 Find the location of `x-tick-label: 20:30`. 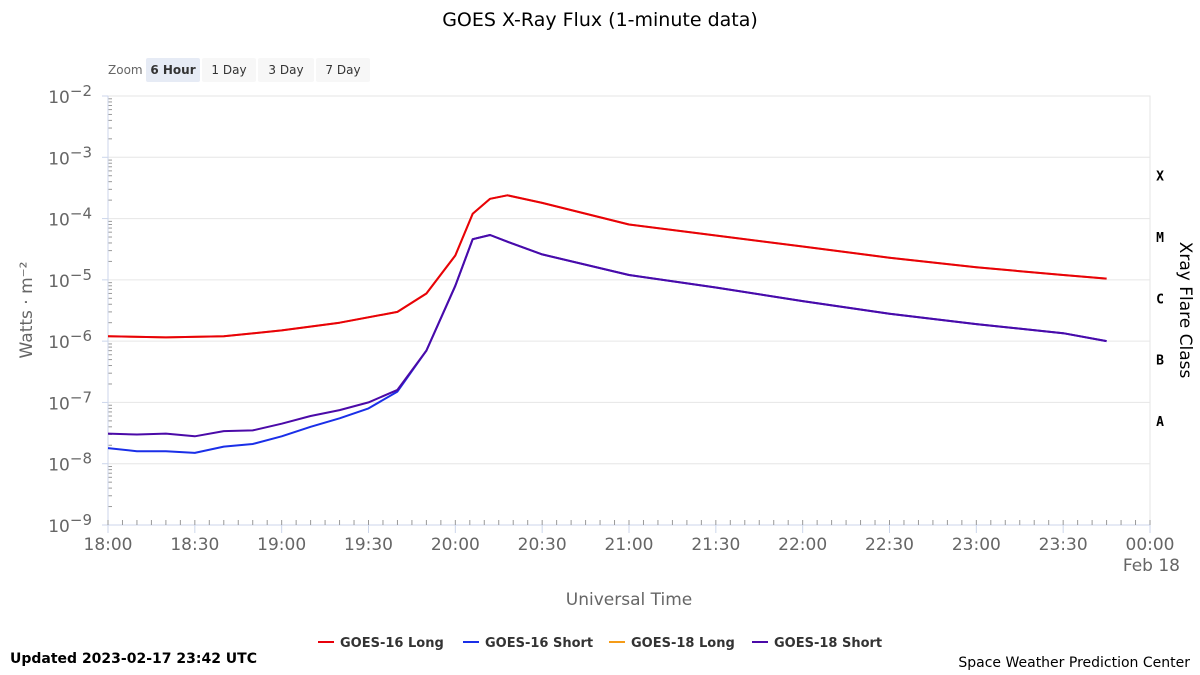

x-tick-label: 20:30 is located at coordinates (542, 545).